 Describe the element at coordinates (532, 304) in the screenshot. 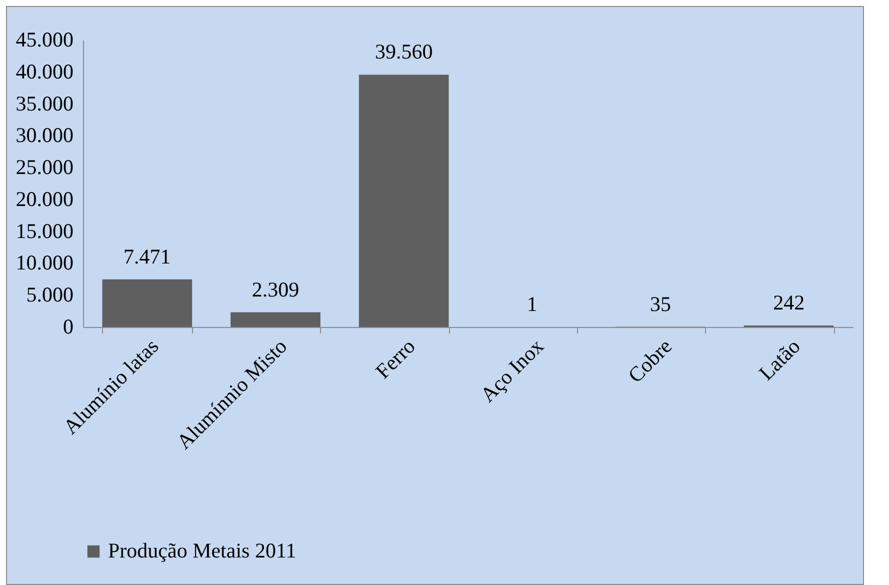

I see `data-label: 1` at that location.